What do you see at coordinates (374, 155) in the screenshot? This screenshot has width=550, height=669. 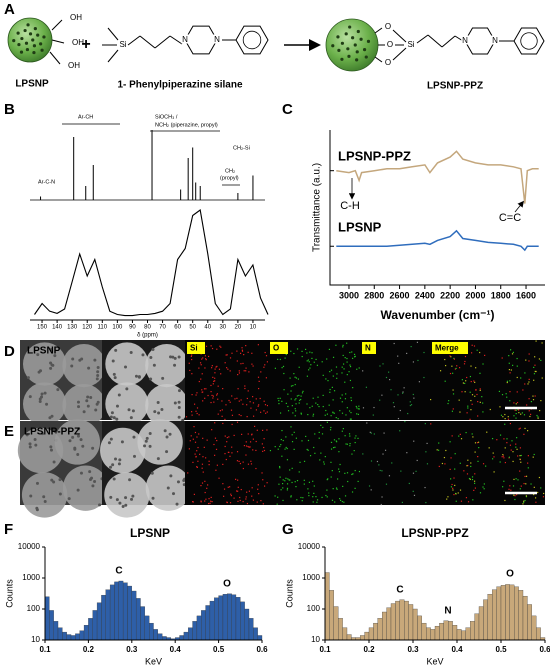 I see `series-label: LPSNP-PPZ` at bounding box center [374, 155].